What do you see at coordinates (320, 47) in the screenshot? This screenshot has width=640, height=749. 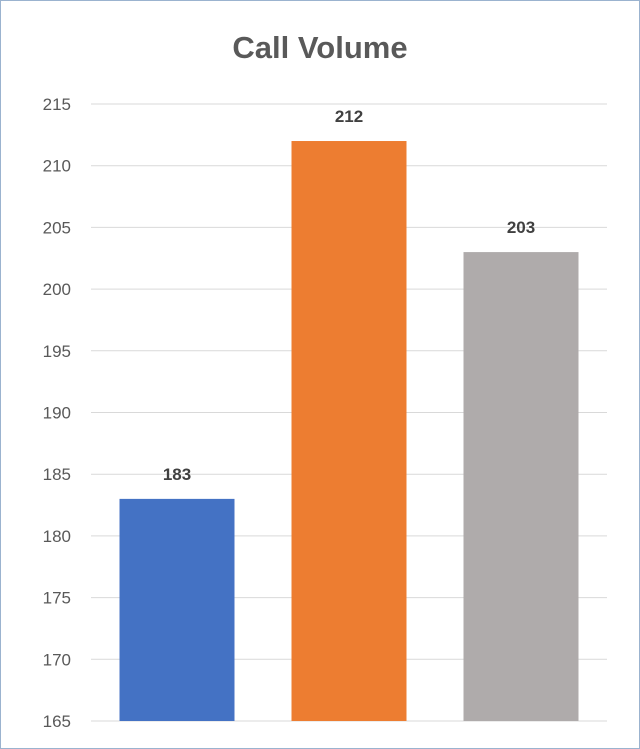 I see `chart-title: Call Volume` at bounding box center [320, 47].